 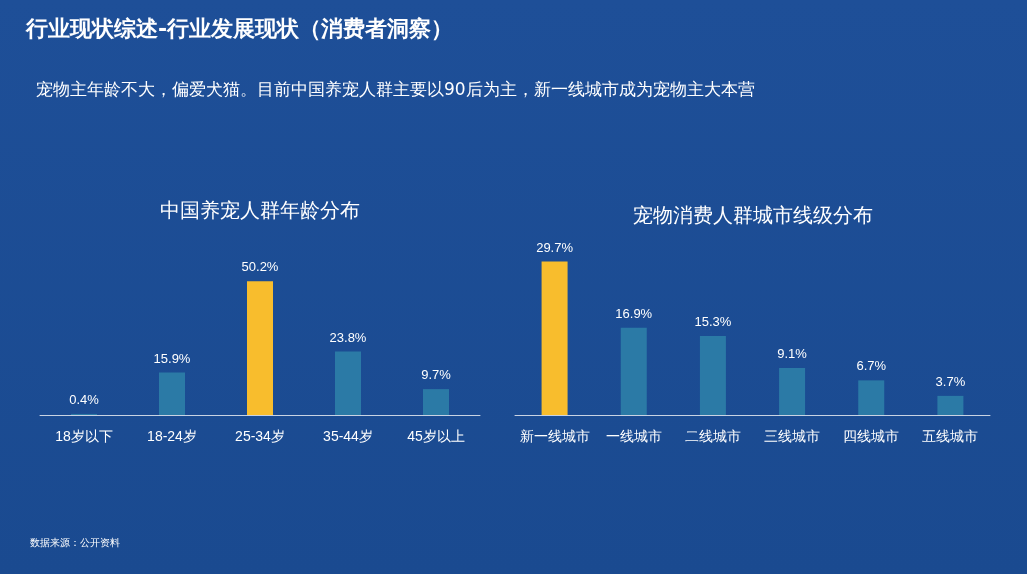 What do you see at coordinates (554, 436) in the screenshot?
I see `x-tick-label: 新一线城市` at bounding box center [554, 436].